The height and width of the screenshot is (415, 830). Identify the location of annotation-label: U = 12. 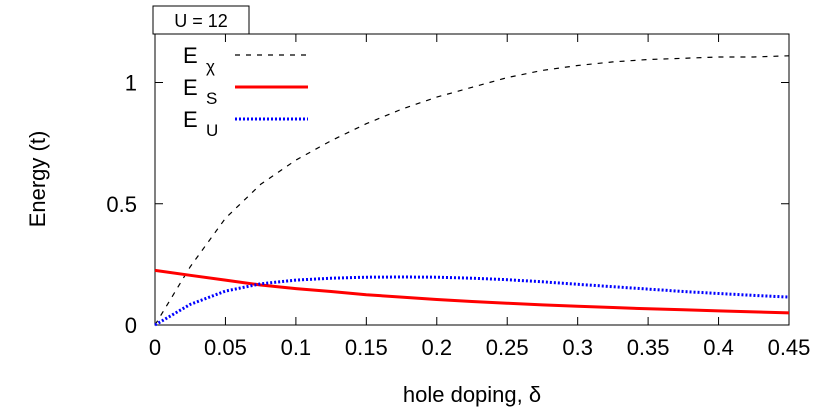
(201, 21).